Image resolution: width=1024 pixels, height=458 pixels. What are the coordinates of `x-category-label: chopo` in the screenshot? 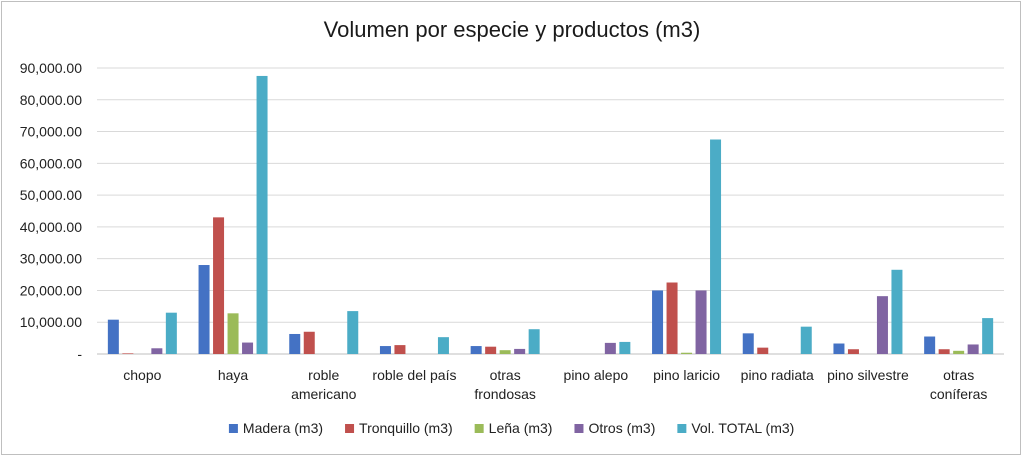 It's located at (142, 375).